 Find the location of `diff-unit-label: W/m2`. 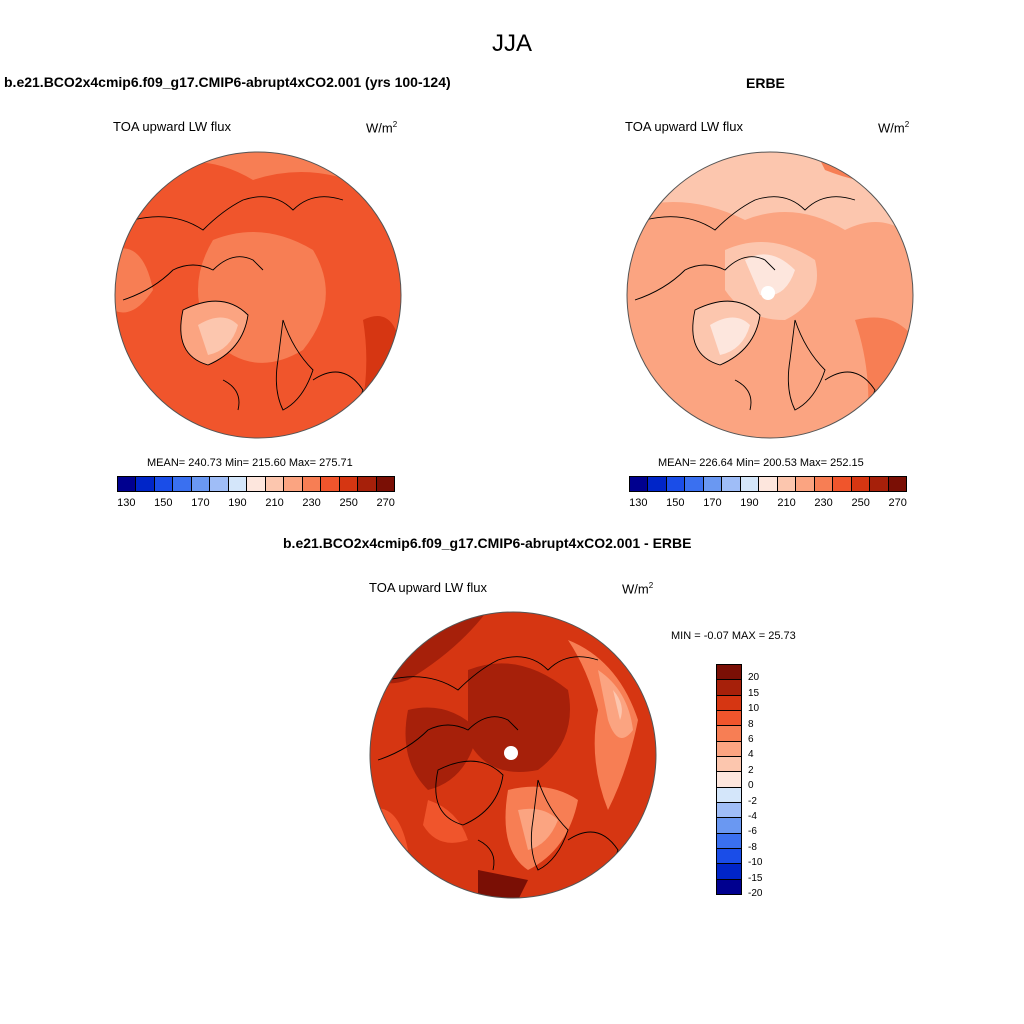

diff-unit-label: W/m2 is located at coordinates (638, 589).